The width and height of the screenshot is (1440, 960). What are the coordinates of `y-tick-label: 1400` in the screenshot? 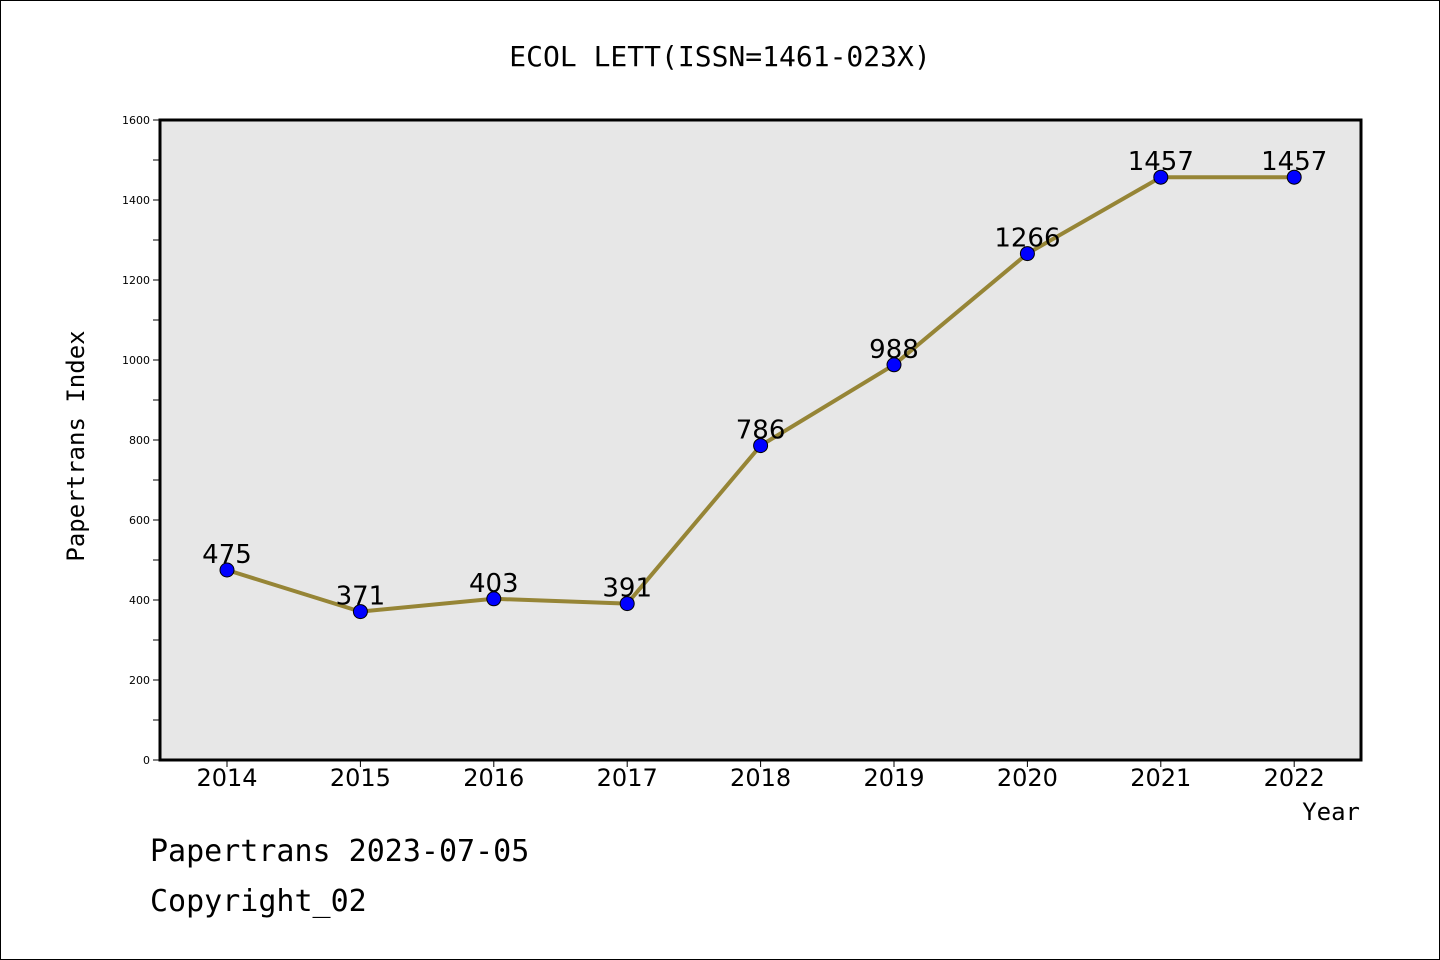 It's located at (136, 200).